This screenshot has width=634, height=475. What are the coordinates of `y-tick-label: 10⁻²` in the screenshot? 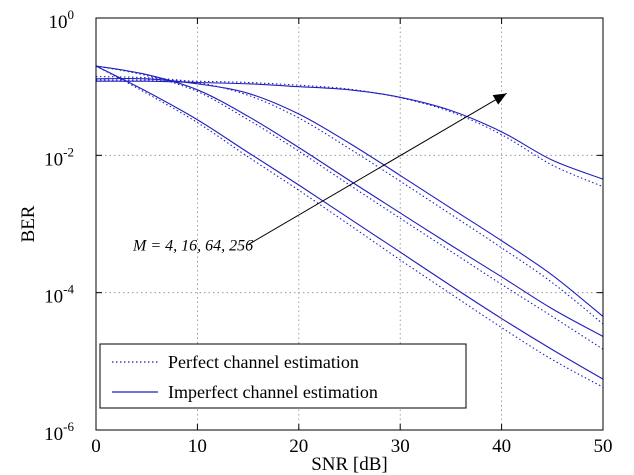 It's located at (59, 157).